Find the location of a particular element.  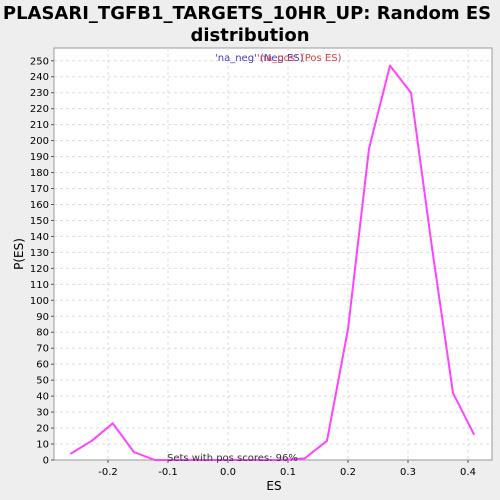

y-tick-label: 110 is located at coordinates (39, 285).